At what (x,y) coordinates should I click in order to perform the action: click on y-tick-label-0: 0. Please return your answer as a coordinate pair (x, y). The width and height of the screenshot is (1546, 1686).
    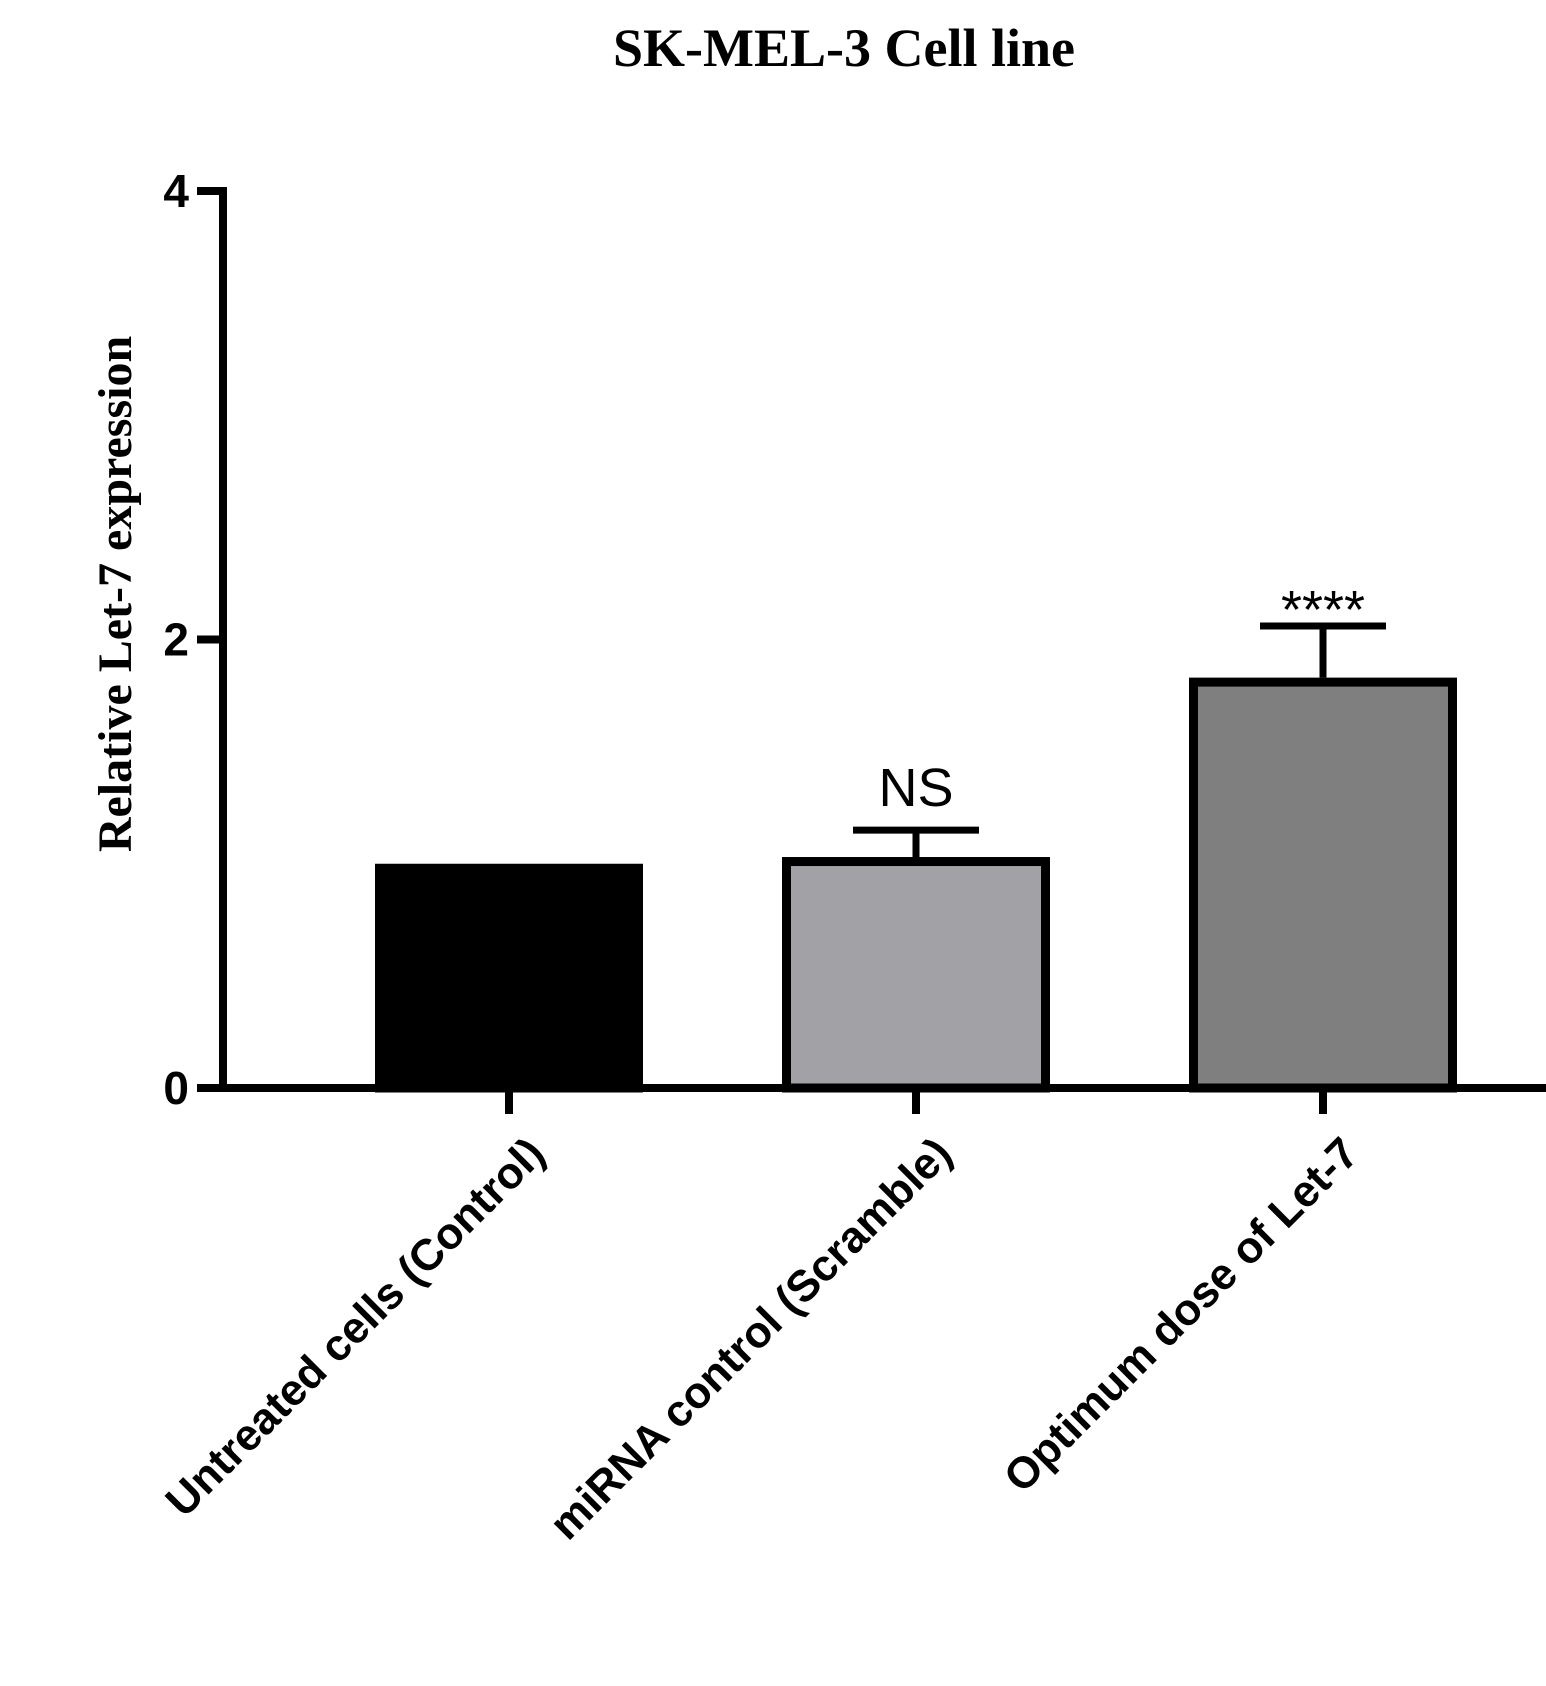
    Looking at the image, I should click on (176, 1088).